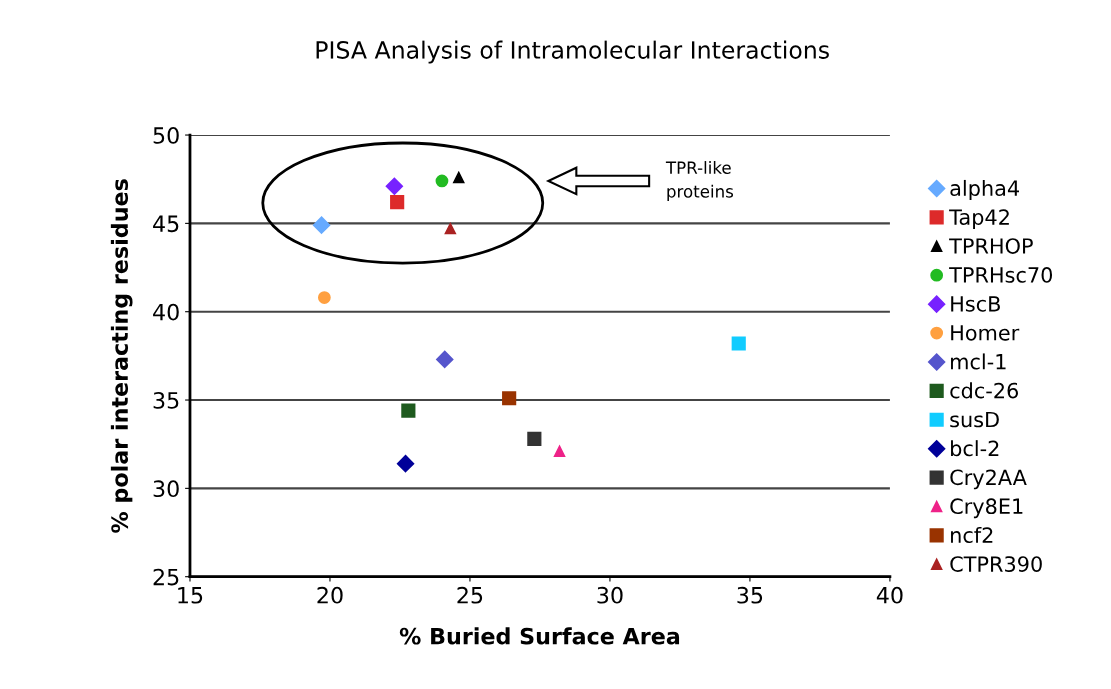  Describe the element at coordinates (166, 312) in the screenshot. I see `y-tick-label: 40` at that location.